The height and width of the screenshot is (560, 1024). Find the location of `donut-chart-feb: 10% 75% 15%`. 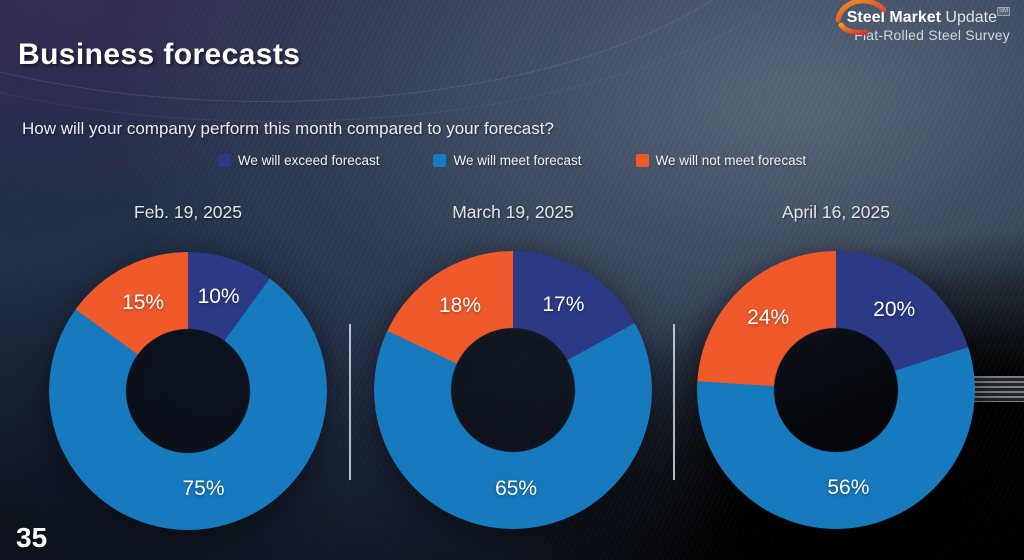

donut-chart-feb: 10% 75% 15% is located at coordinates (188, 391).